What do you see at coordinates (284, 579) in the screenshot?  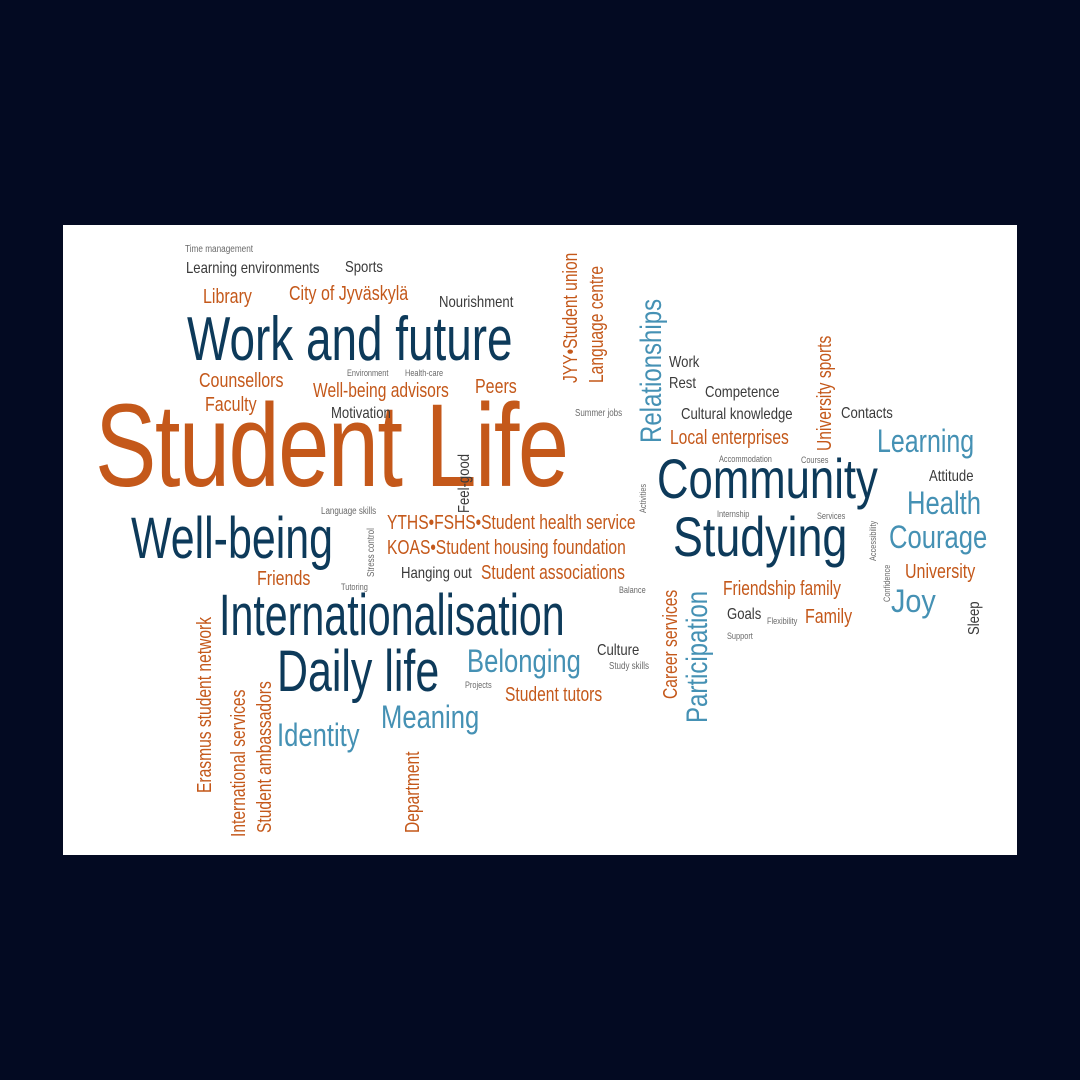 I see `word-friends: Friends` at bounding box center [284, 579].